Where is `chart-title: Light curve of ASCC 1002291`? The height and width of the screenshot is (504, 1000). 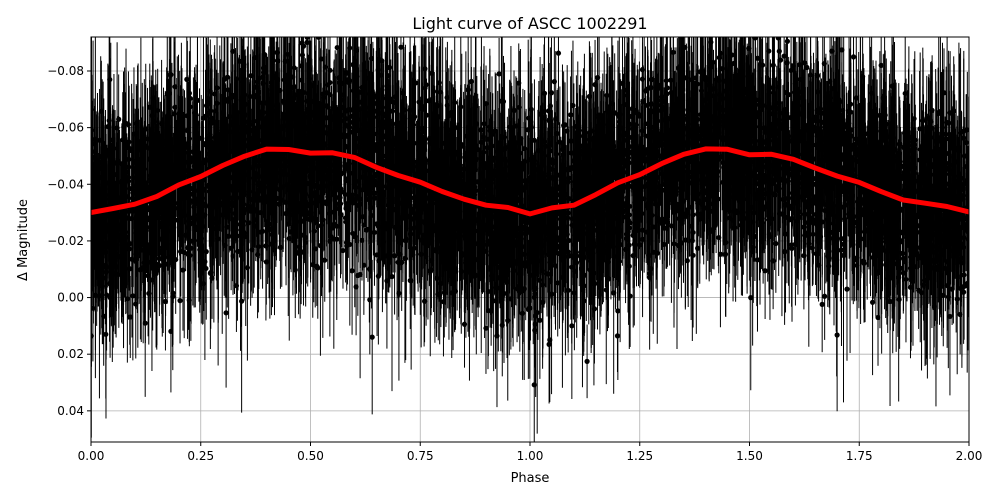
chart-title: Light curve of ASCC 1002291 is located at coordinates (529, 23).